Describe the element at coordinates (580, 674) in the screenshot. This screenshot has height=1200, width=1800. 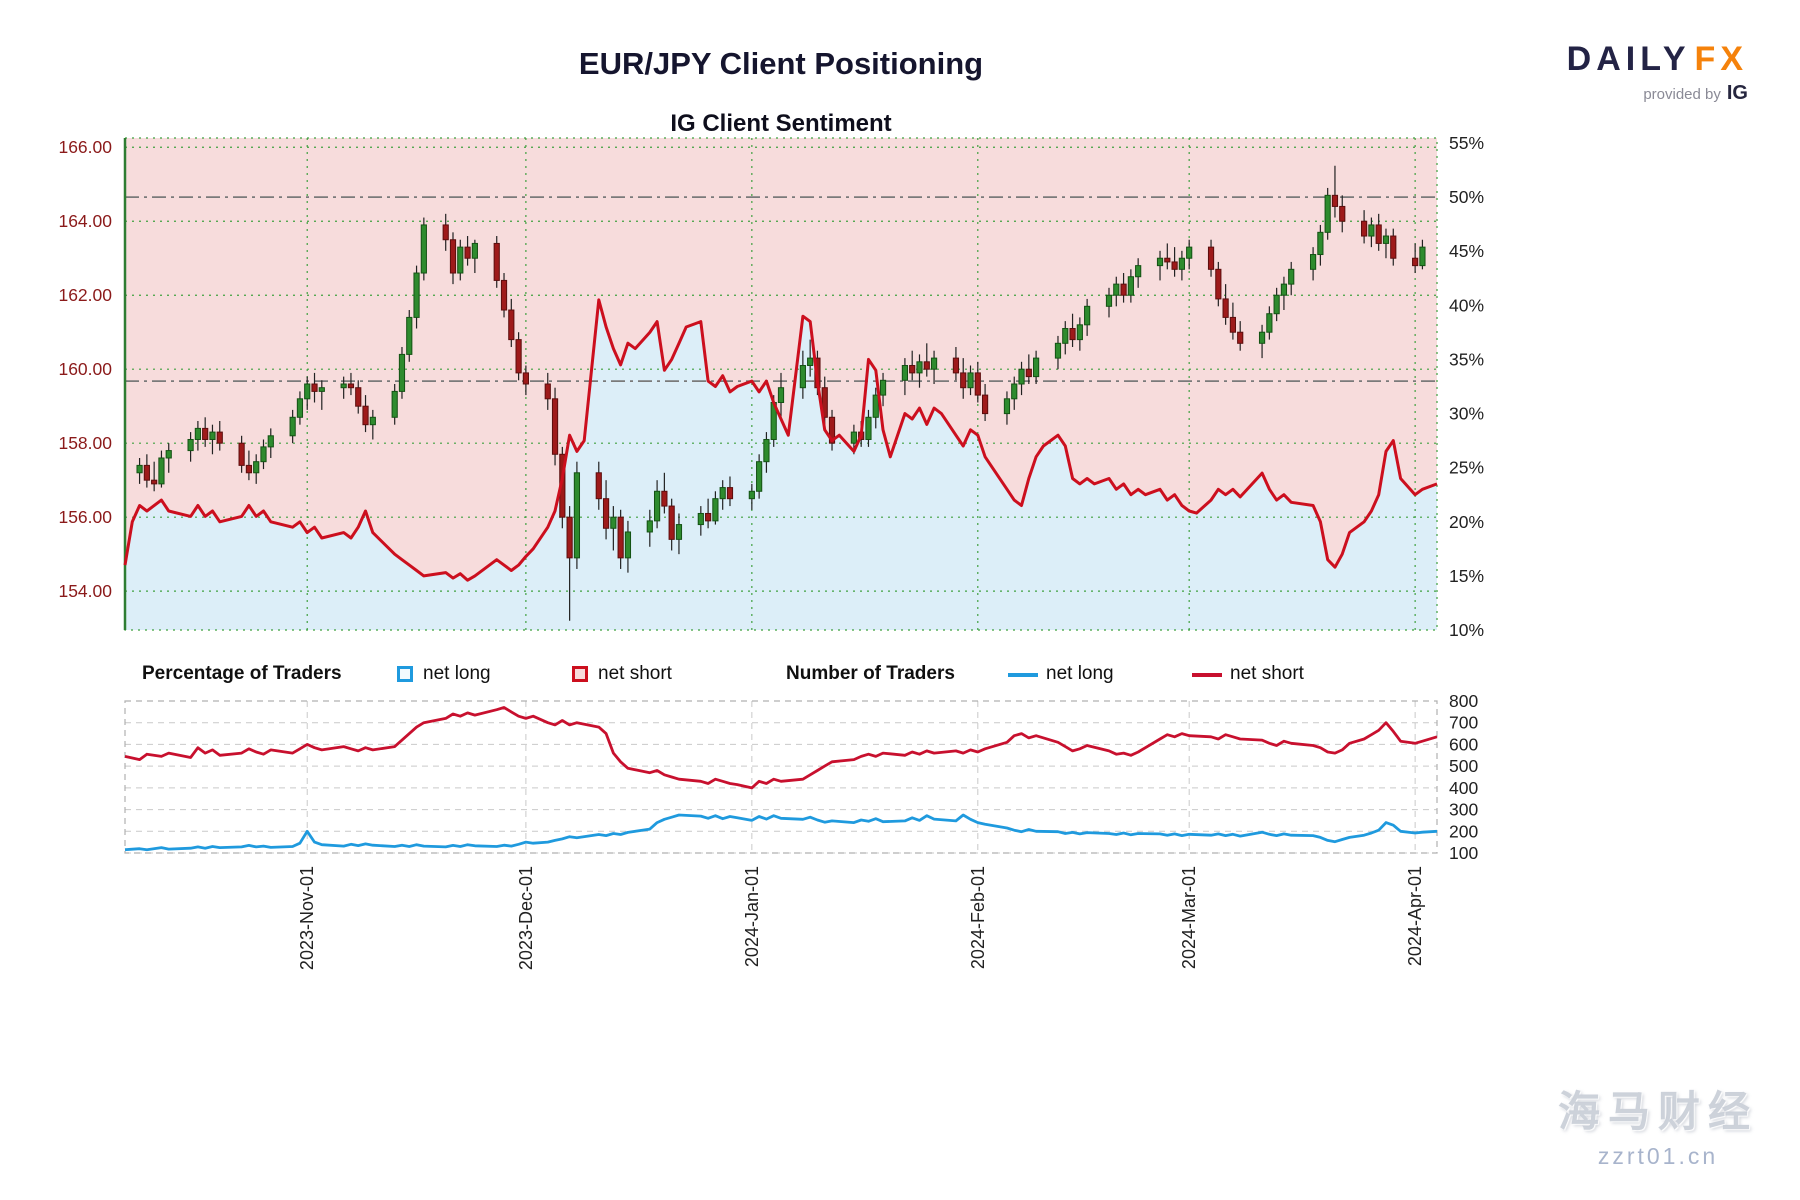
I see `legend-pct-net-short-swatch` at that location.